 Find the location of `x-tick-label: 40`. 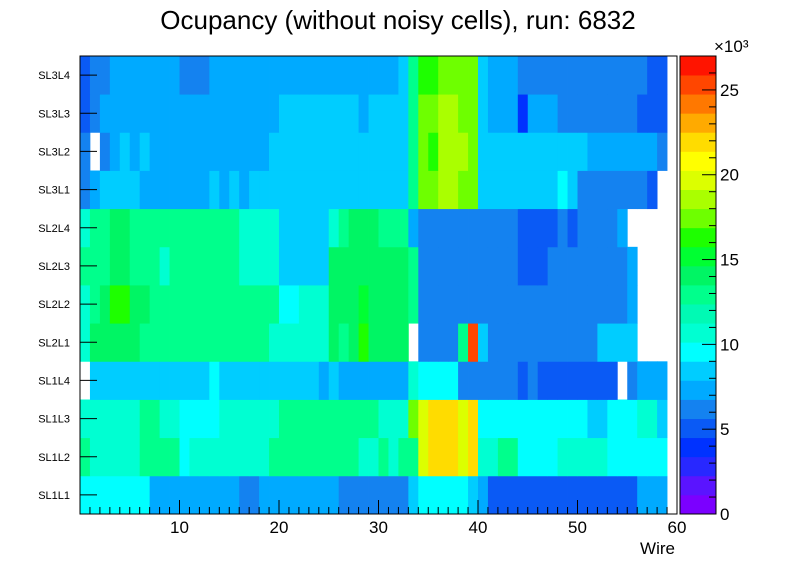

x-tick-label: 40 is located at coordinates (478, 527).